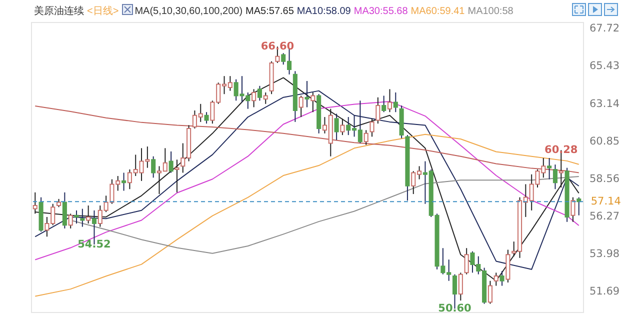  What do you see at coordinates (605, 104) in the screenshot?
I see `y-tick-label: 63.14` at bounding box center [605, 104].